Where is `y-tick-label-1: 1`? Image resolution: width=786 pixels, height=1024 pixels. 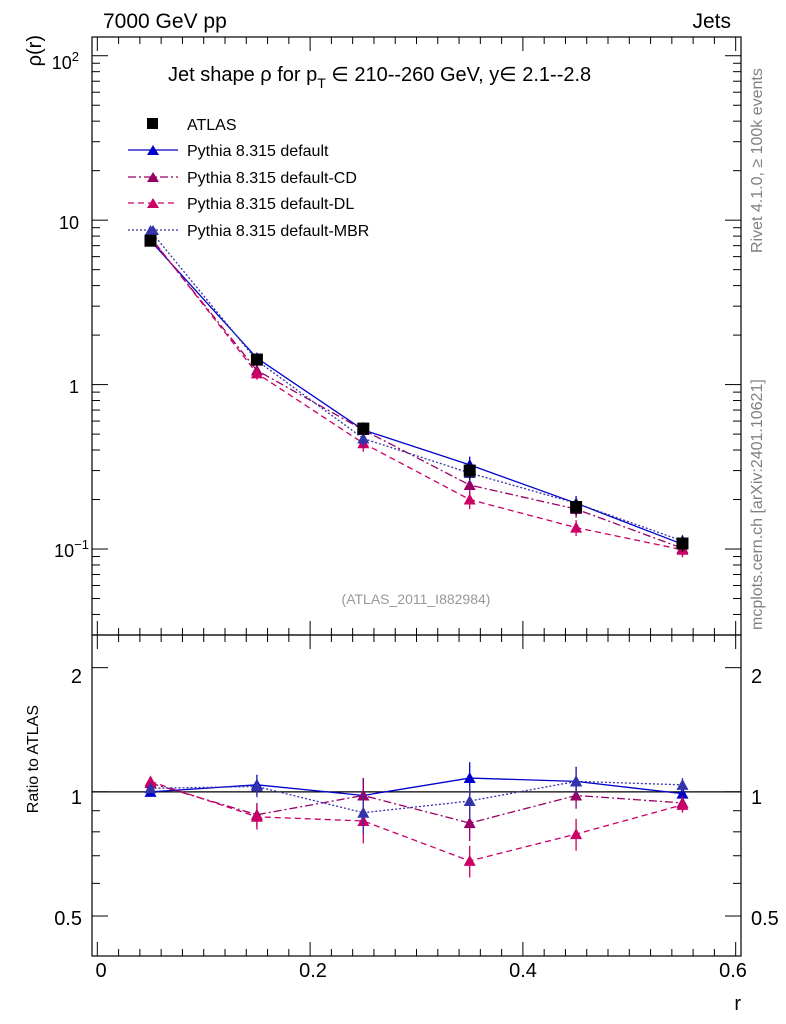
y-tick-label-1: 1 is located at coordinates (74, 387).